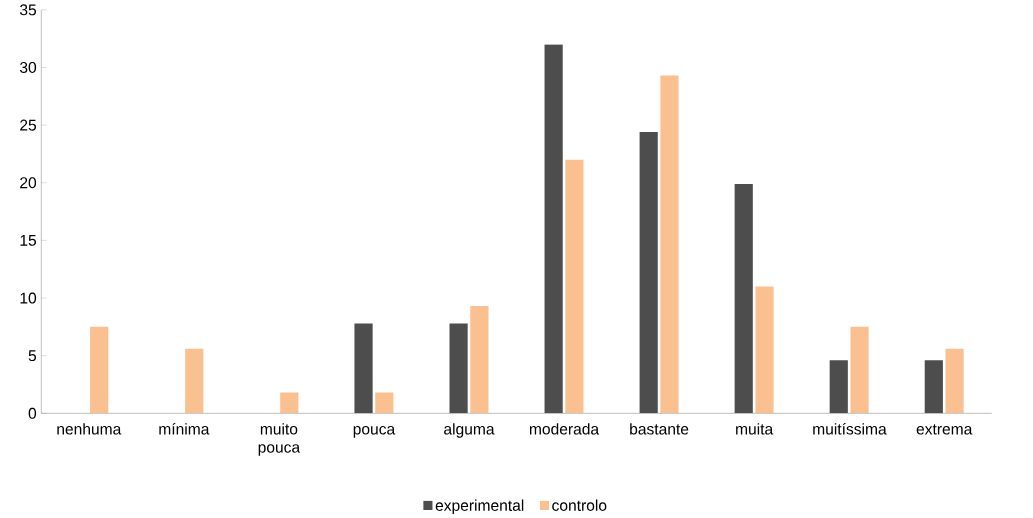 The height and width of the screenshot is (518, 1033). I want to click on x-tick-label: extrema, so click(944, 429).